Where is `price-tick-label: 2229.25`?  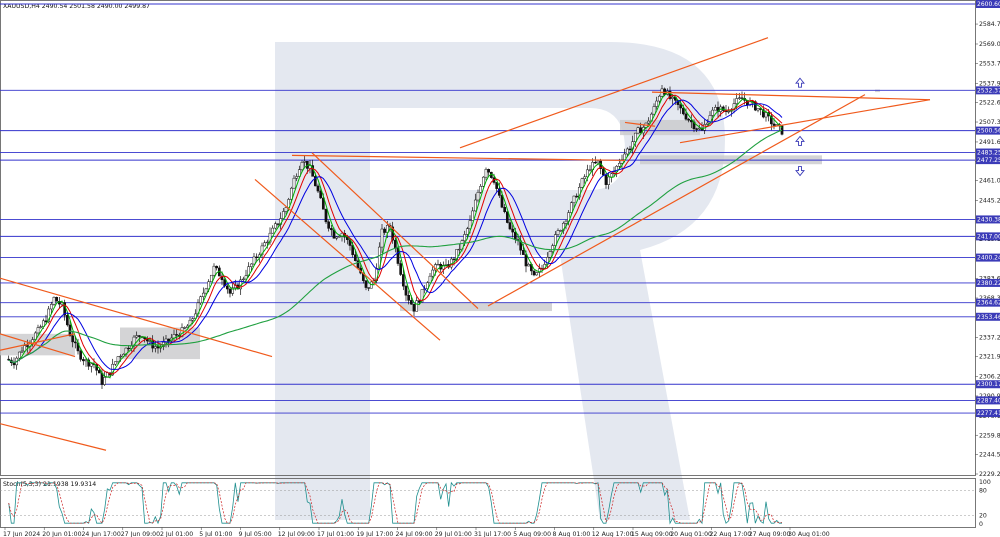 price-tick-label: 2229.25 is located at coordinates (989, 474).